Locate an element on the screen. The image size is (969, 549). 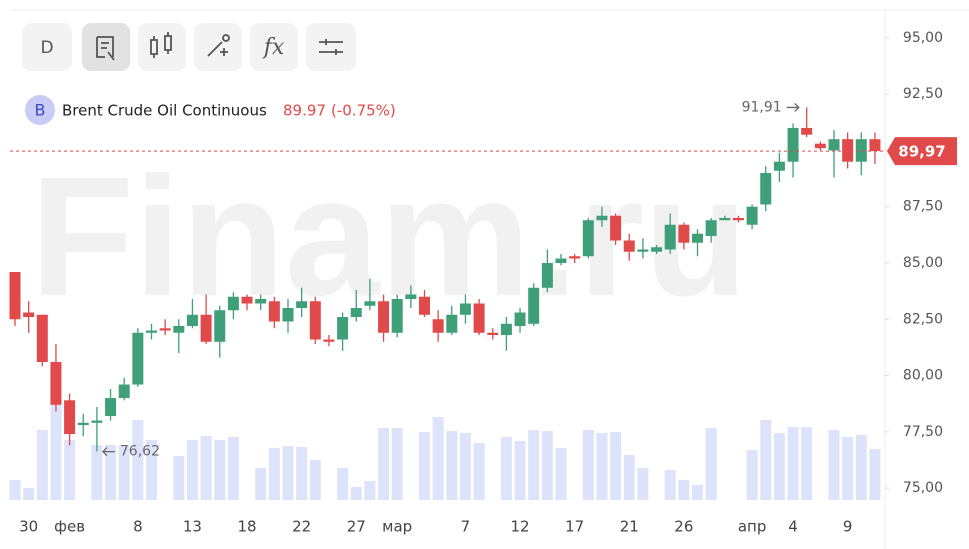
settings-button is located at coordinates (331, 47).